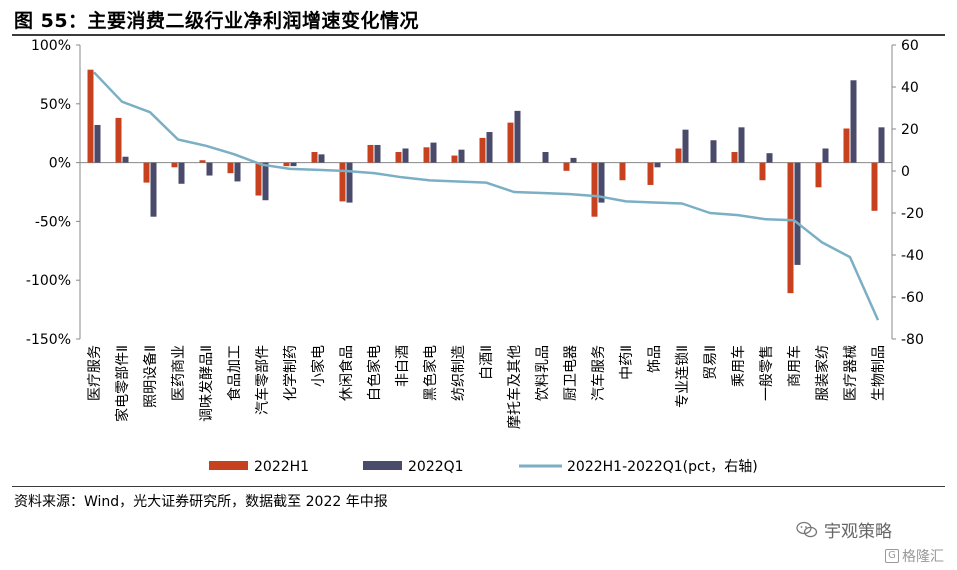  What do you see at coordinates (879, 373) in the screenshot?
I see `x-tick-label: 生物制品` at bounding box center [879, 373].